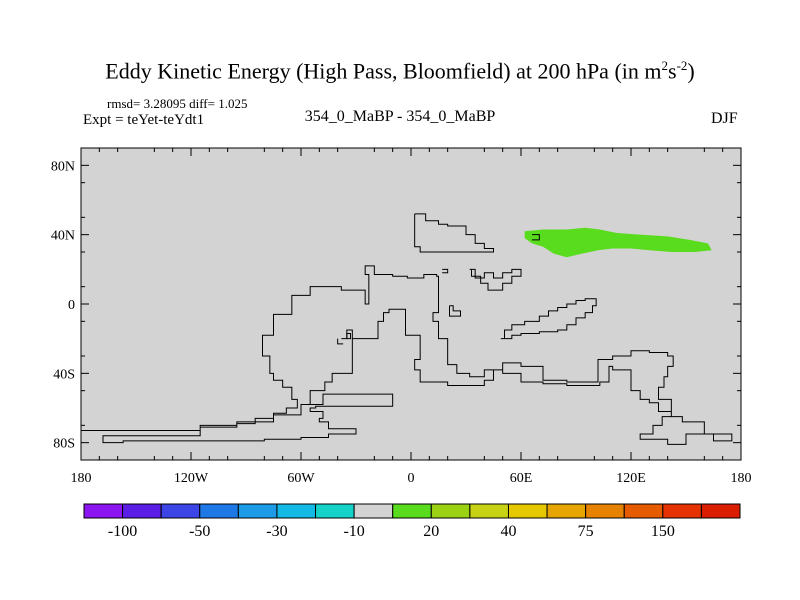 The image size is (800, 600). Describe the element at coordinates (191, 478) in the screenshot. I see `x-tick-label: 120W` at that location.